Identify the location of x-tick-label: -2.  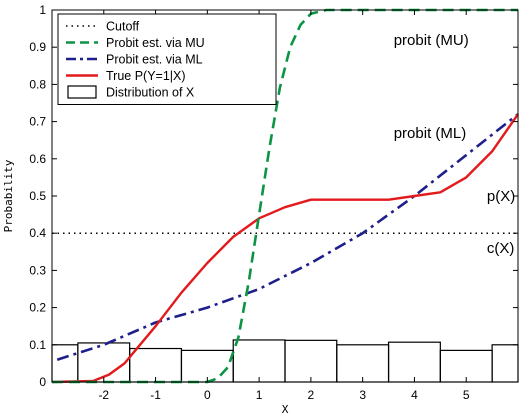
(103, 395).